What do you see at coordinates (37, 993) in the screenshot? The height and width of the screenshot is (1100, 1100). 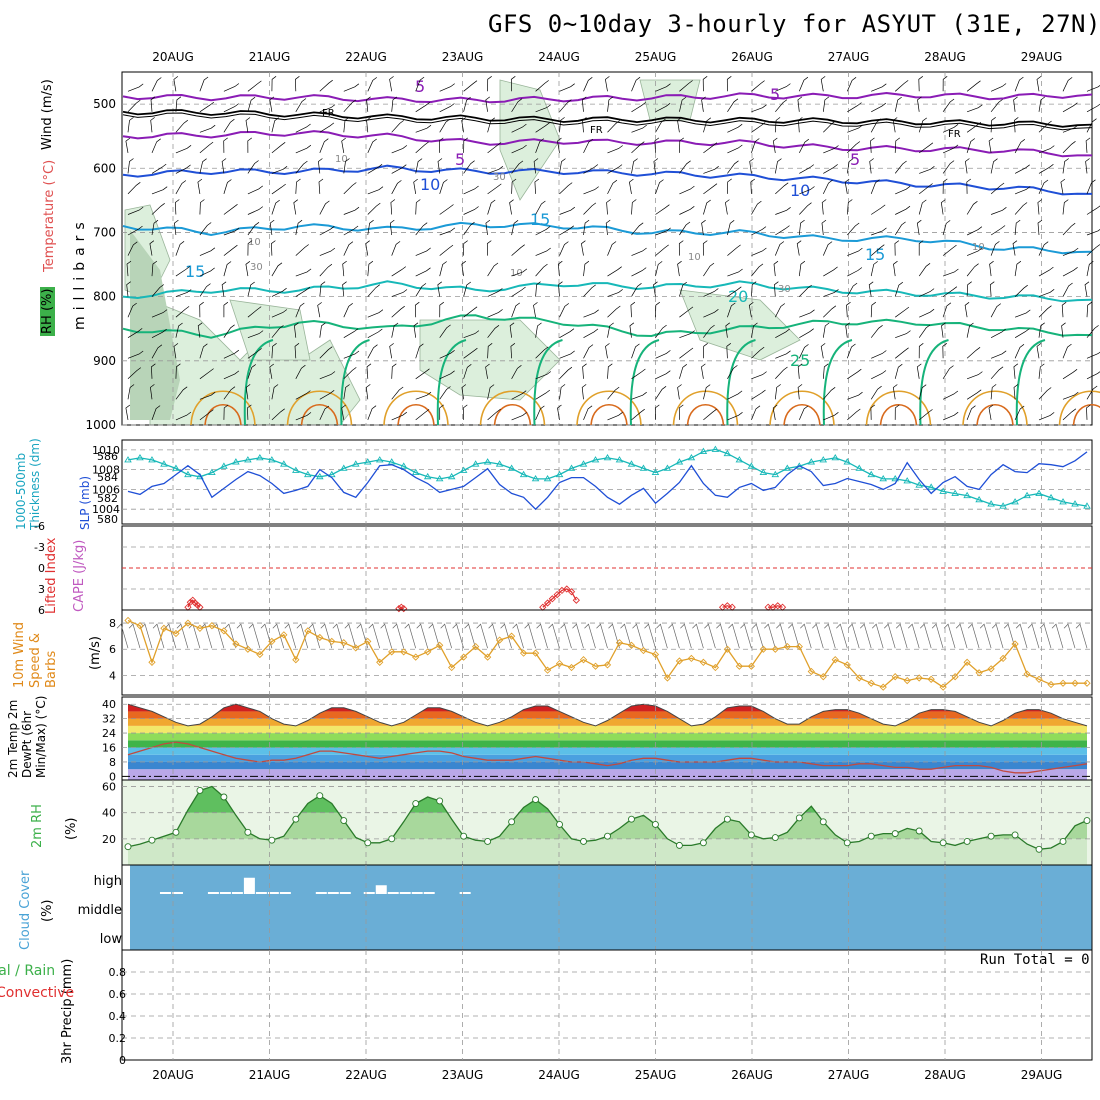 I see `precip-legend-convective: Convective` at bounding box center [37, 993].